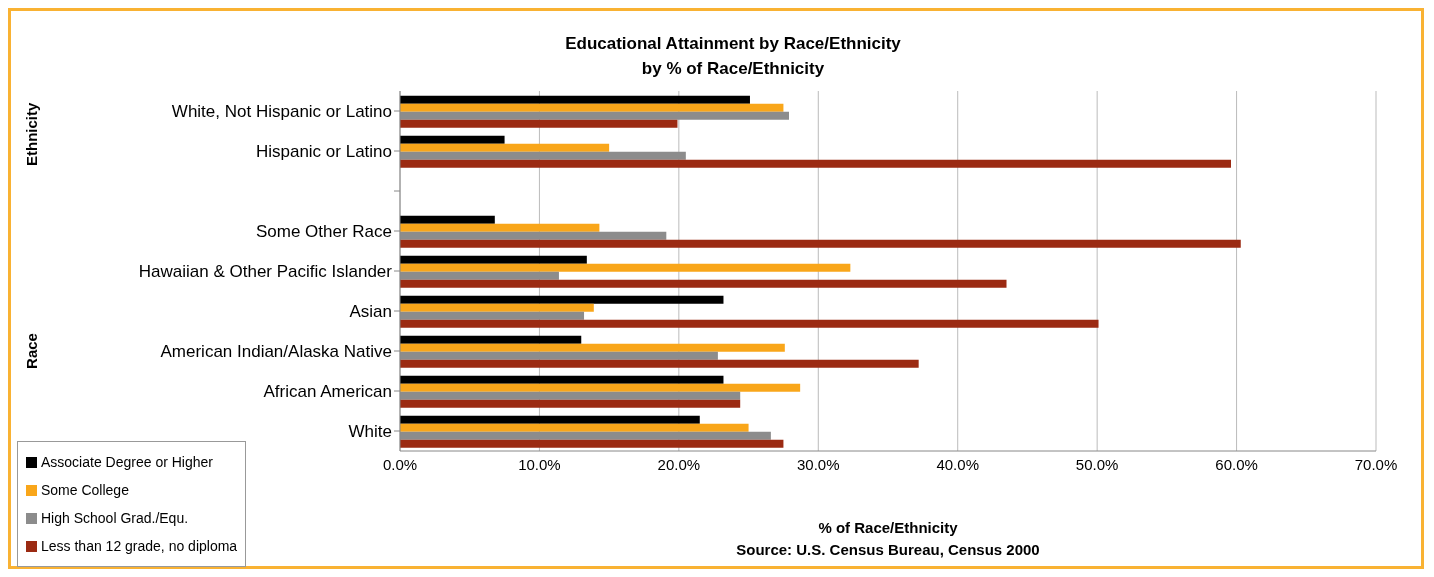 The height and width of the screenshot is (577, 1434). What do you see at coordinates (127, 462) in the screenshot?
I see `legend-label: Associate Degree or Higher` at bounding box center [127, 462].